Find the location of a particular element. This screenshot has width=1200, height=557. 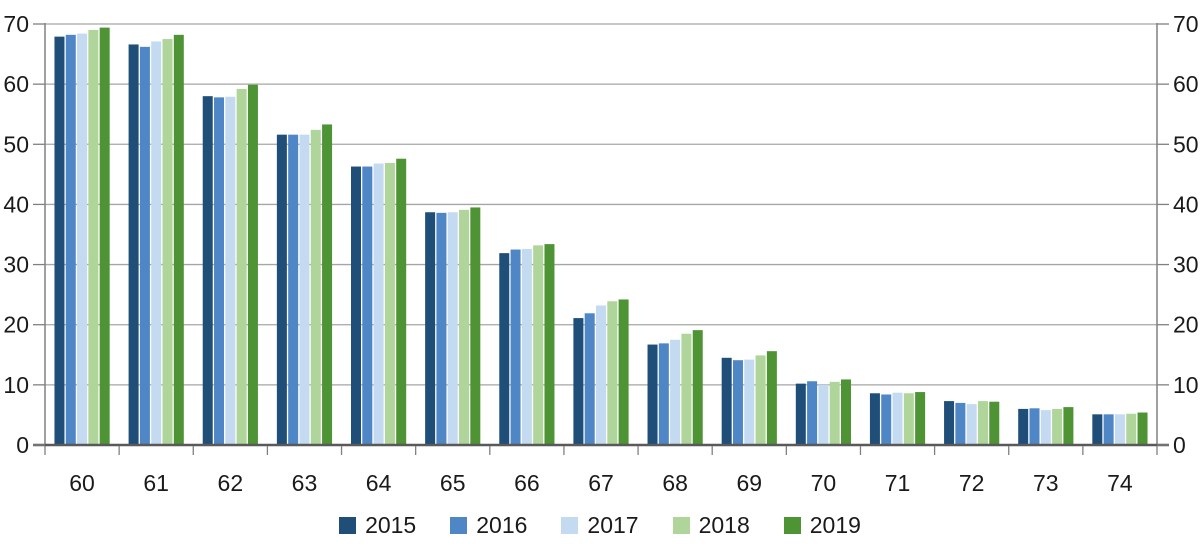

legend-item-2019: 2019 is located at coordinates (822, 524).